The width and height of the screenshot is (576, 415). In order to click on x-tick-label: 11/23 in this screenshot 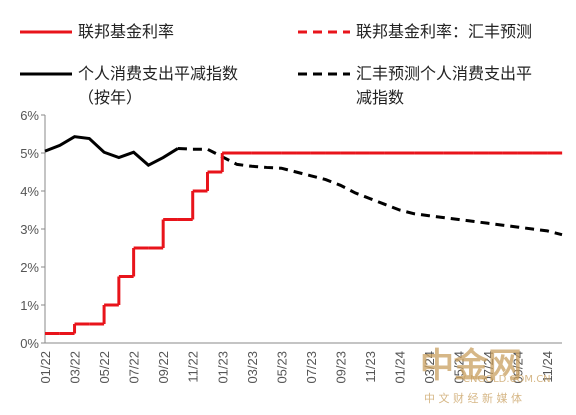, I will do `click(370, 367)`.